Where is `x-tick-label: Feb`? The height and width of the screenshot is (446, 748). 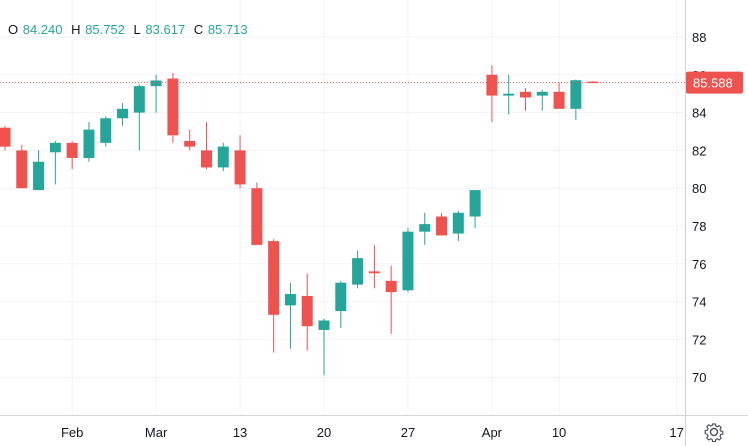 x-tick-label: Feb is located at coordinates (72, 432).